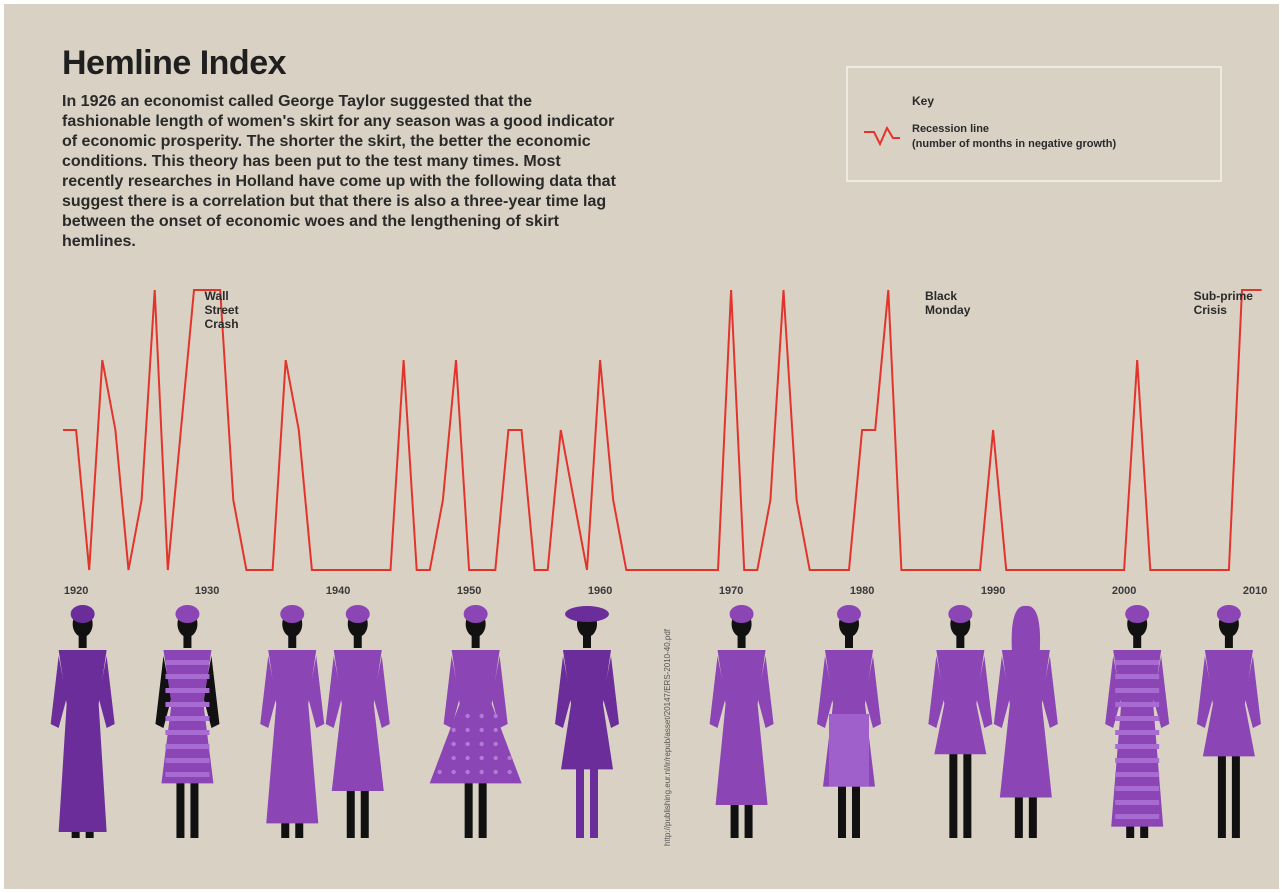  Describe the element at coordinates (1255, 591) in the screenshot. I see `x-tick-label: 2010` at that location.